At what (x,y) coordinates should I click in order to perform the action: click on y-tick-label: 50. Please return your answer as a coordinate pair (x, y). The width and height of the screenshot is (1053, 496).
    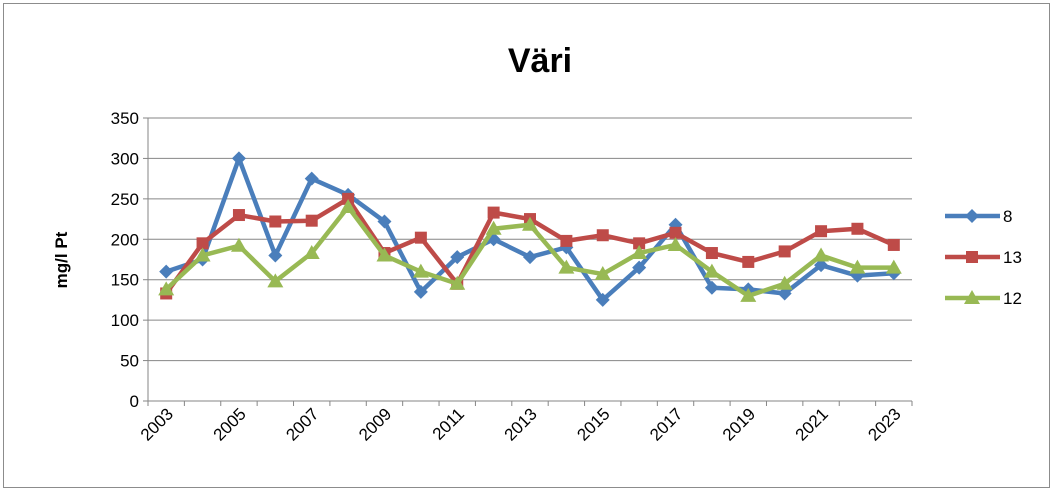
    Looking at the image, I should click on (129, 361).